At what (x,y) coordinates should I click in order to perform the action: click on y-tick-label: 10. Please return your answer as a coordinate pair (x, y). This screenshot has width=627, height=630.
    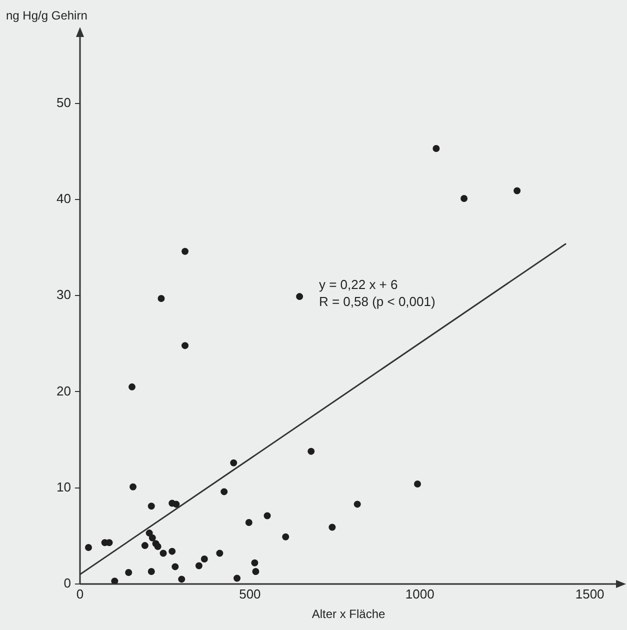
    Looking at the image, I should click on (63, 486).